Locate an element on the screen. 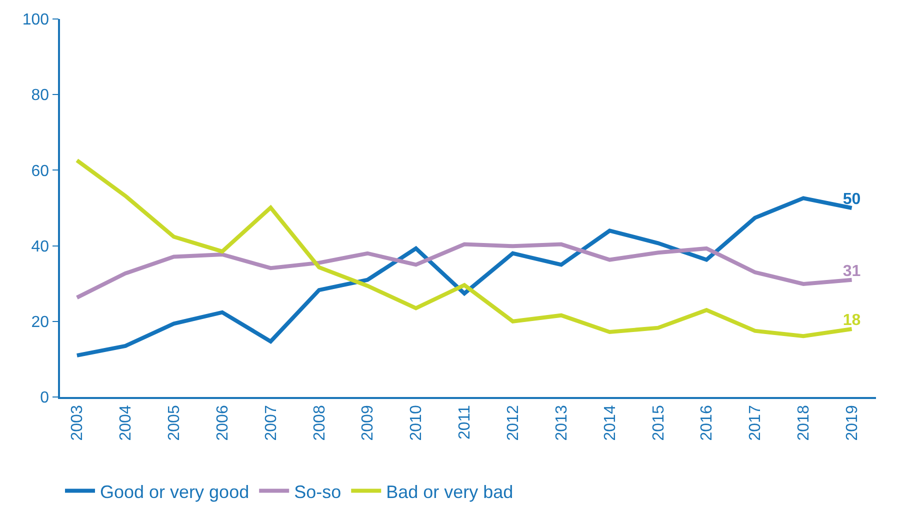 The height and width of the screenshot is (522, 906). x-tick-label: 2013 is located at coordinates (561, 423).